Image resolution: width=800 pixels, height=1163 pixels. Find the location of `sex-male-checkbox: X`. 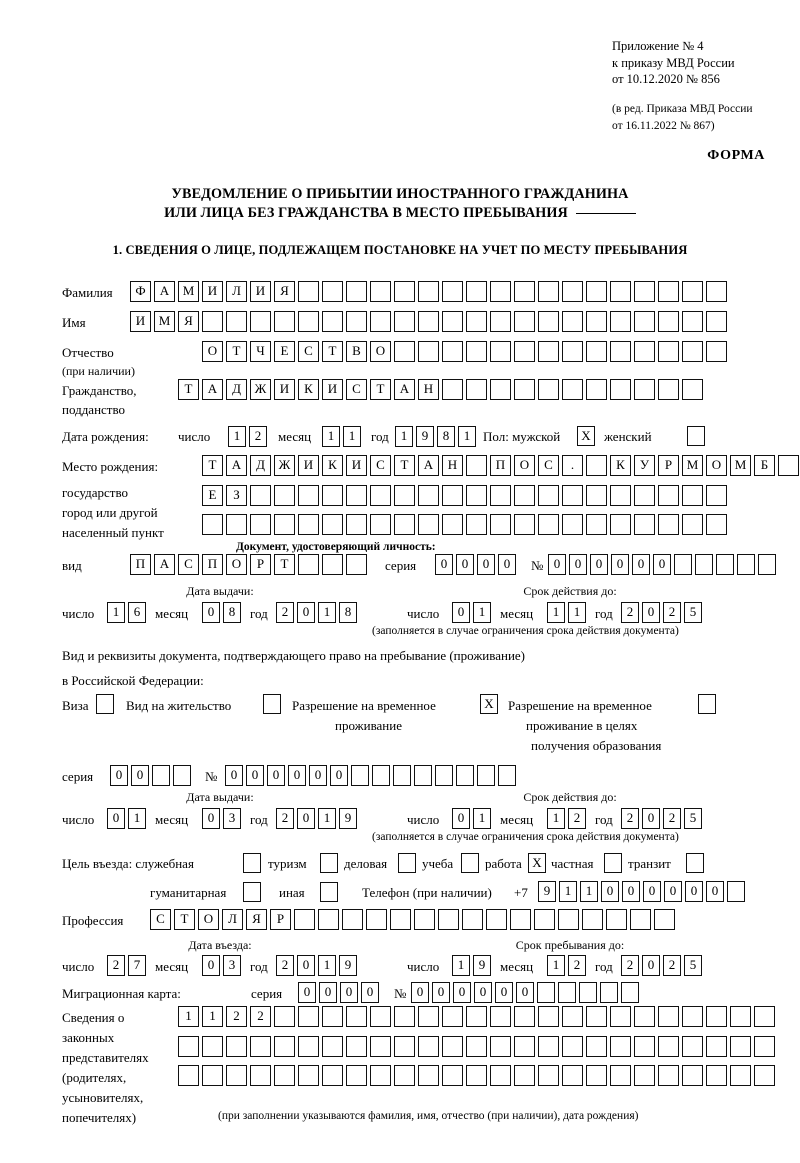

sex-male-checkbox: X is located at coordinates (586, 436).